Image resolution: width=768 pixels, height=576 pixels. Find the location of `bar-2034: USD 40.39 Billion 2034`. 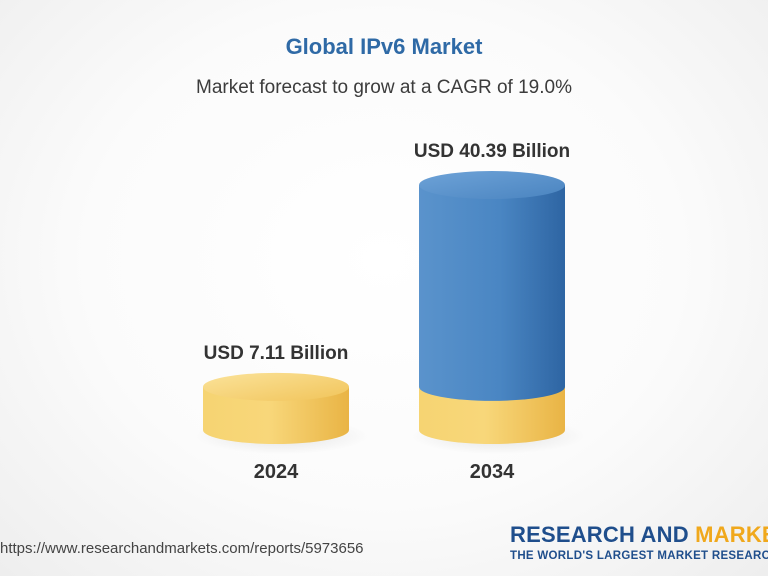

bar-2034: USD 40.39 Billion 2034 is located at coordinates (498, 312).